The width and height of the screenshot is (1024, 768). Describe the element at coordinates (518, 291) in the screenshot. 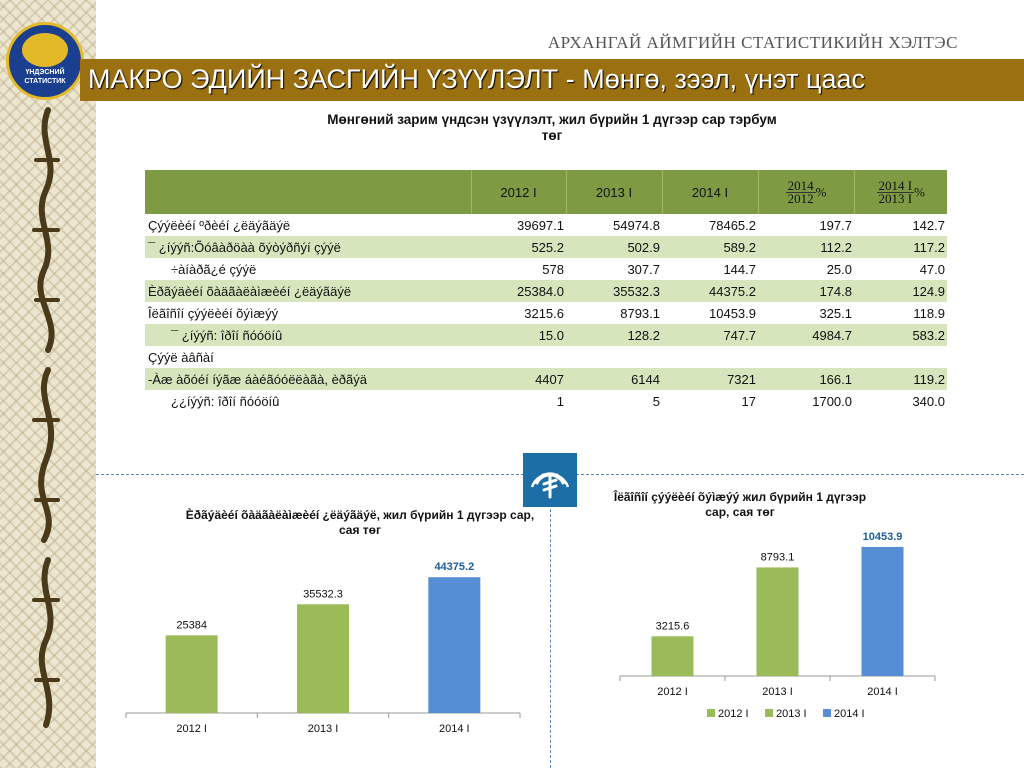

I see `row-value: 25384.0` at that location.